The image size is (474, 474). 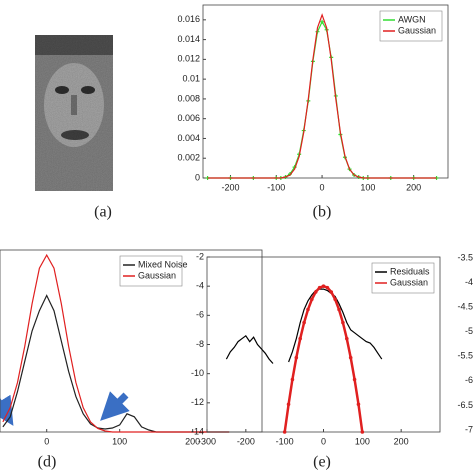 What do you see at coordinates (200, 256) in the screenshot?
I see `y-tick-label: -2` at bounding box center [200, 256].